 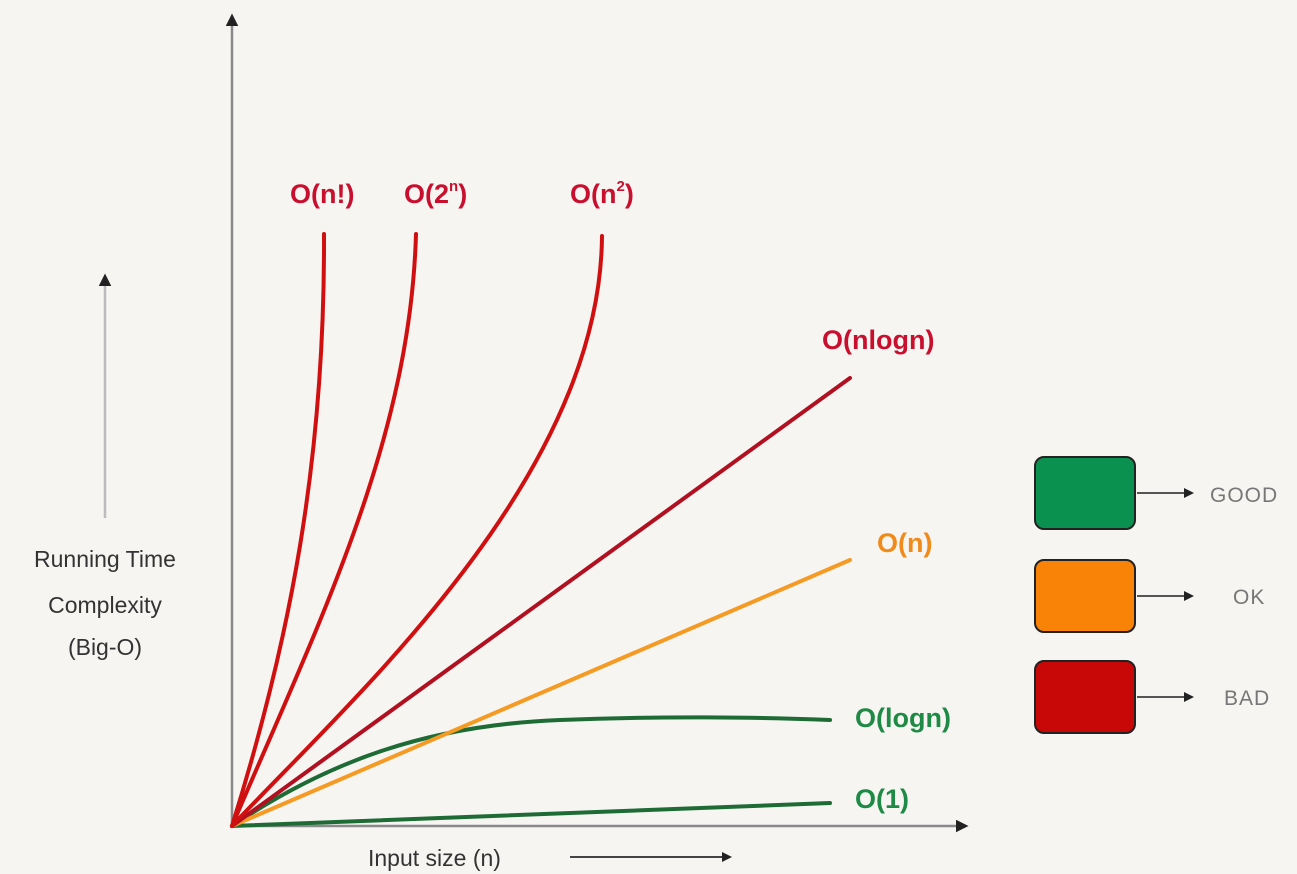 What do you see at coordinates (278, 530) in the screenshot?
I see `curve-factorial` at bounding box center [278, 530].